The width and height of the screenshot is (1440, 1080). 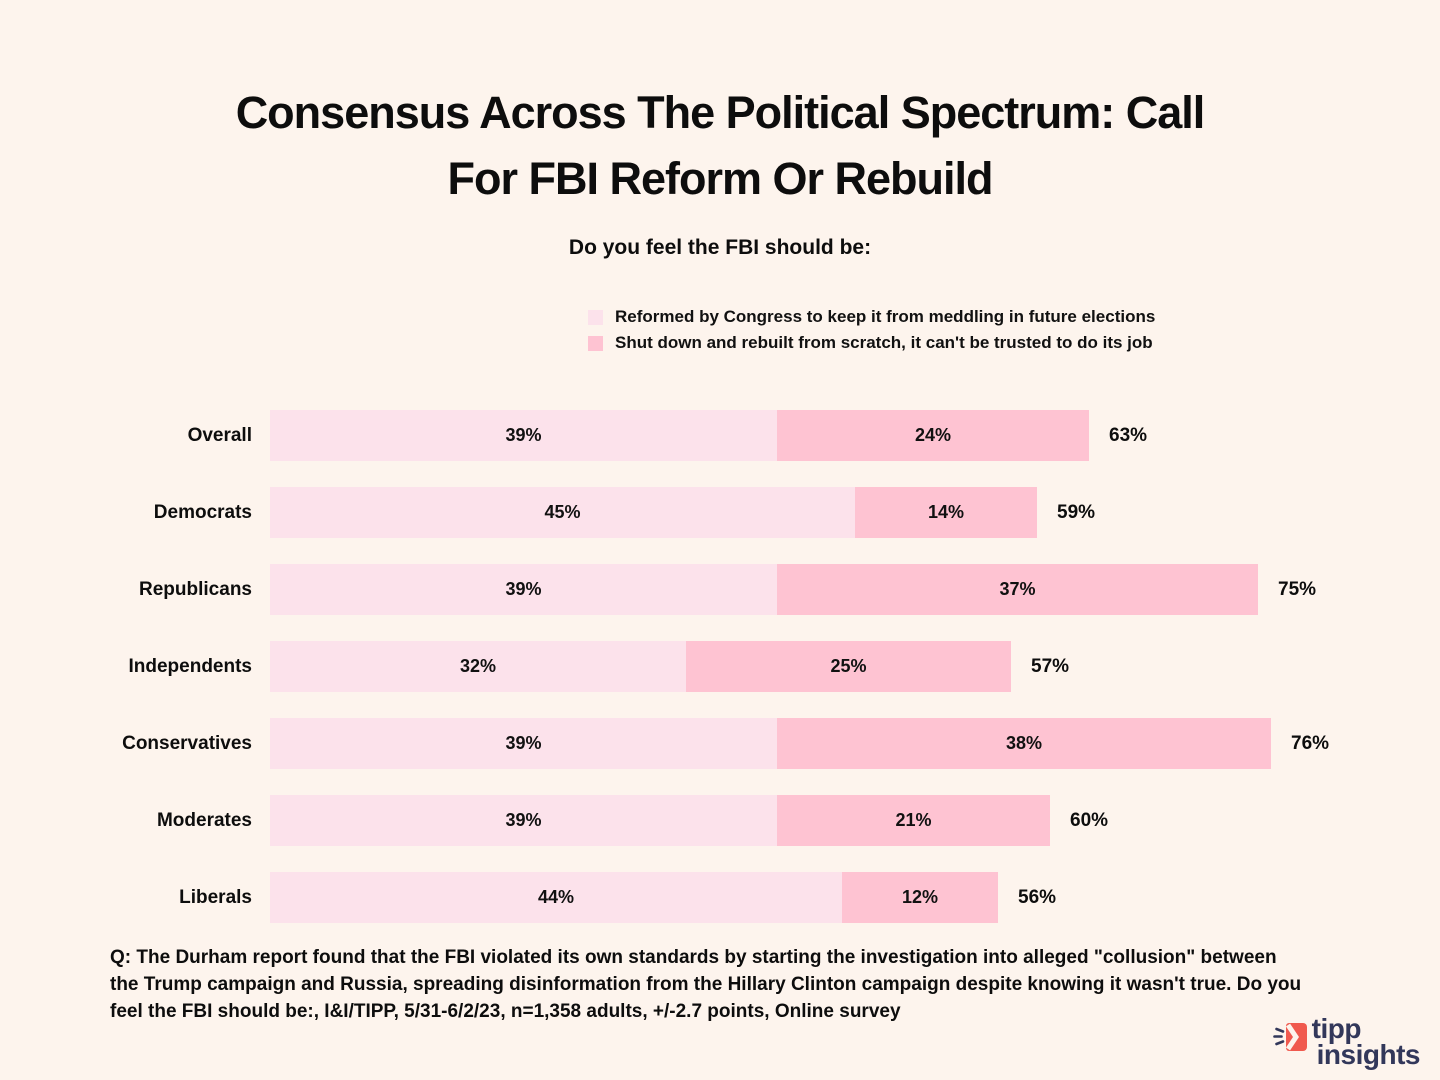 I want to click on chart-title-line2: For FBI Reform Or Rebuild, so click(x=720, y=178).